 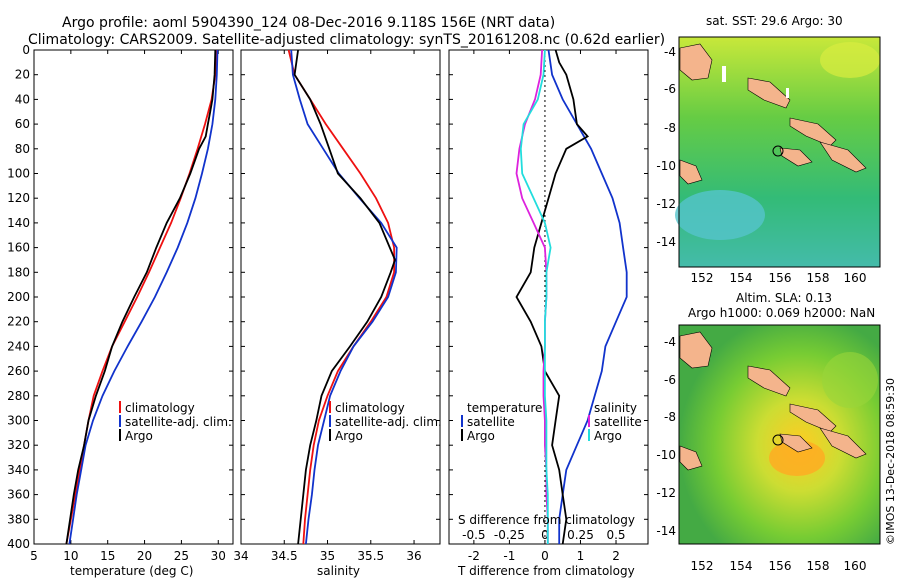 I want to click on depth-tick-label: 160, so click(x=18, y=248).